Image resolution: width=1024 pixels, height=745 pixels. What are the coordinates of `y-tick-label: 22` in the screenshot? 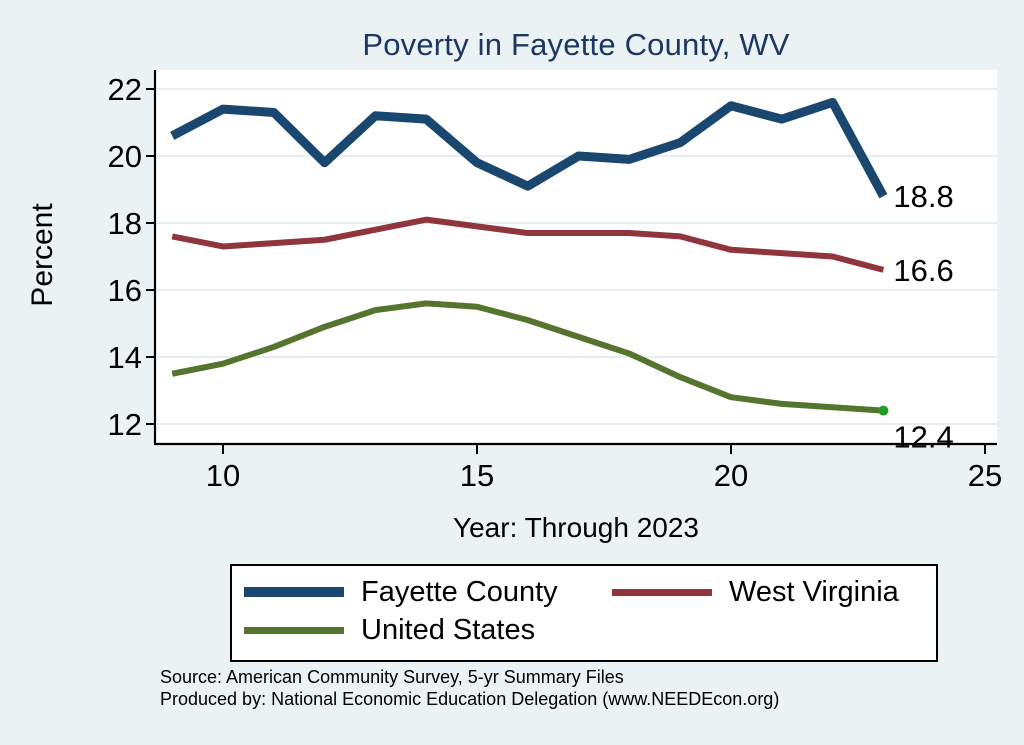 It's located at (125, 89).